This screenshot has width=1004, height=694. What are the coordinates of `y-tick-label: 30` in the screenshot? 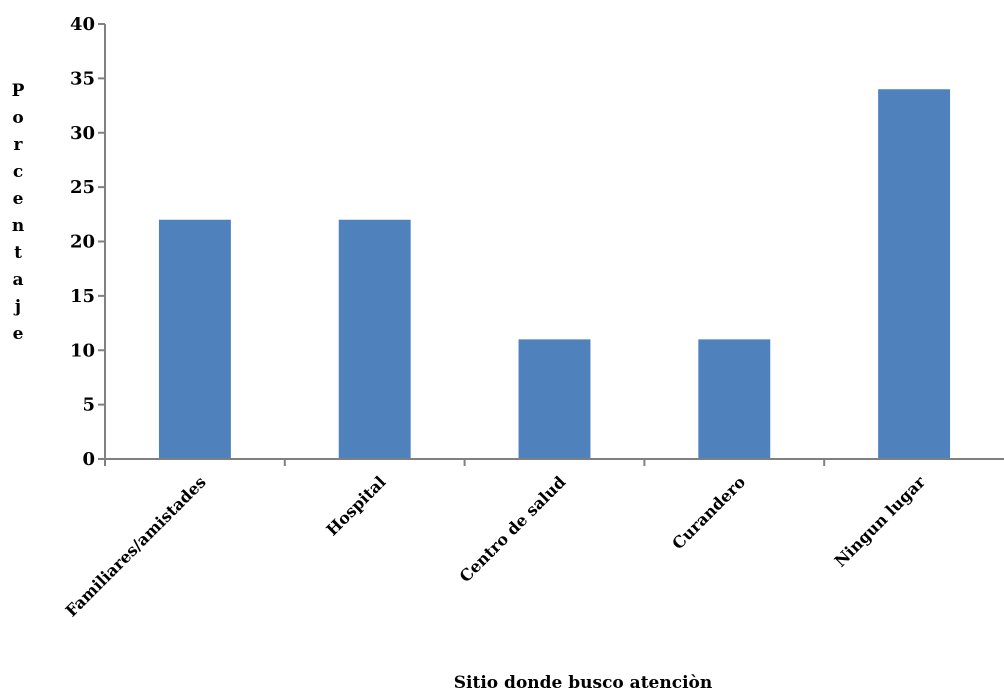 It's located at (82, 133).